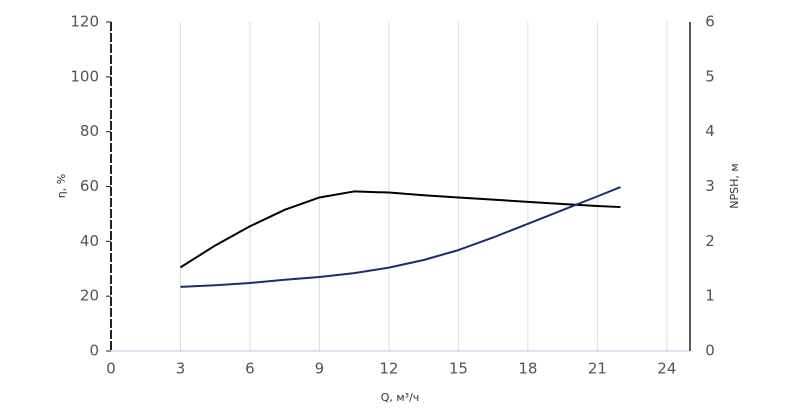 Image resolution: width=800 pixels, height=408 pixels. Describe the element at coordinates (458, 369) in the screenshot. I see `x-tick-label: 15` at that location.